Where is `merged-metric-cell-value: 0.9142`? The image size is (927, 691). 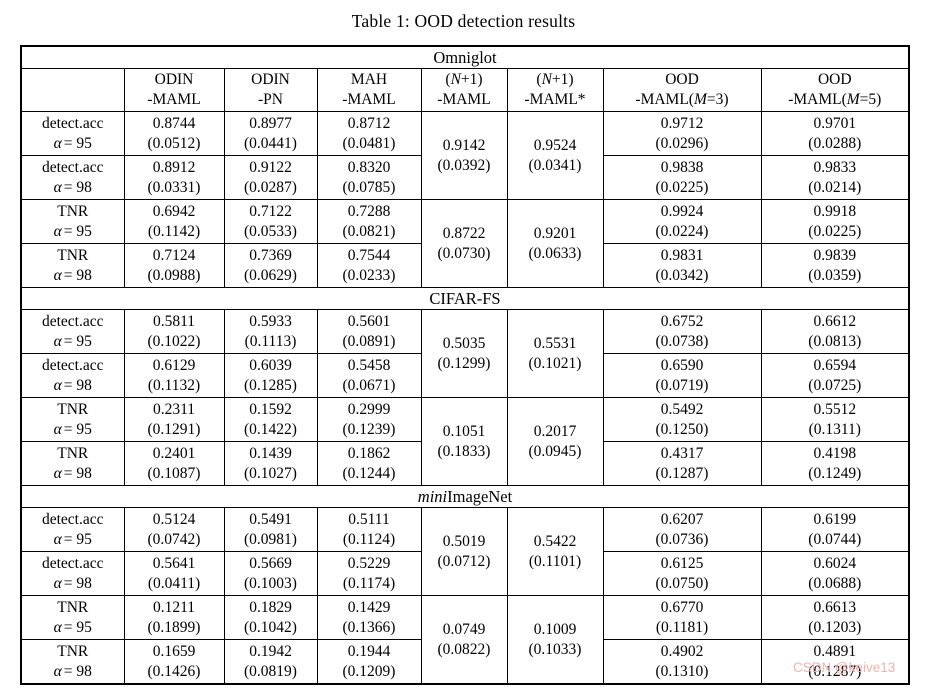 merged-metric-cell-value: 0.9142 is located at coordinates (464, 145).